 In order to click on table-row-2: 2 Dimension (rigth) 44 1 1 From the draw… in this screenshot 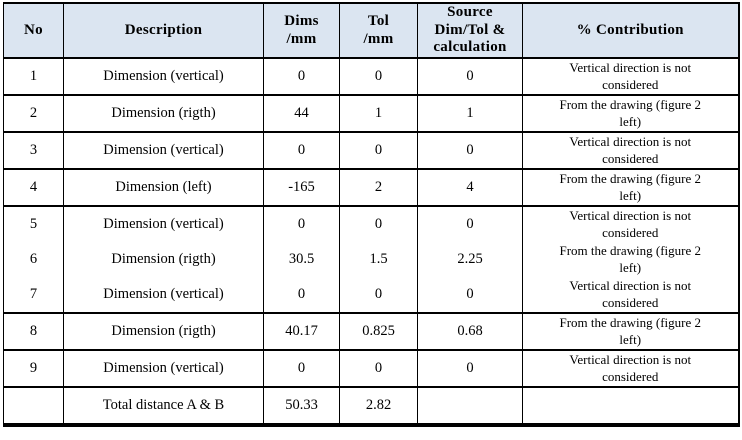, I will do `click(371, 113)`.